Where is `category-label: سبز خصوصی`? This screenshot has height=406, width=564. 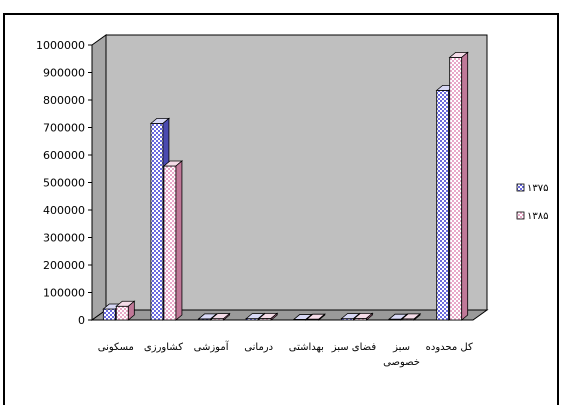
category-label: سبز خصوصی is located at coordinates (401, 355).